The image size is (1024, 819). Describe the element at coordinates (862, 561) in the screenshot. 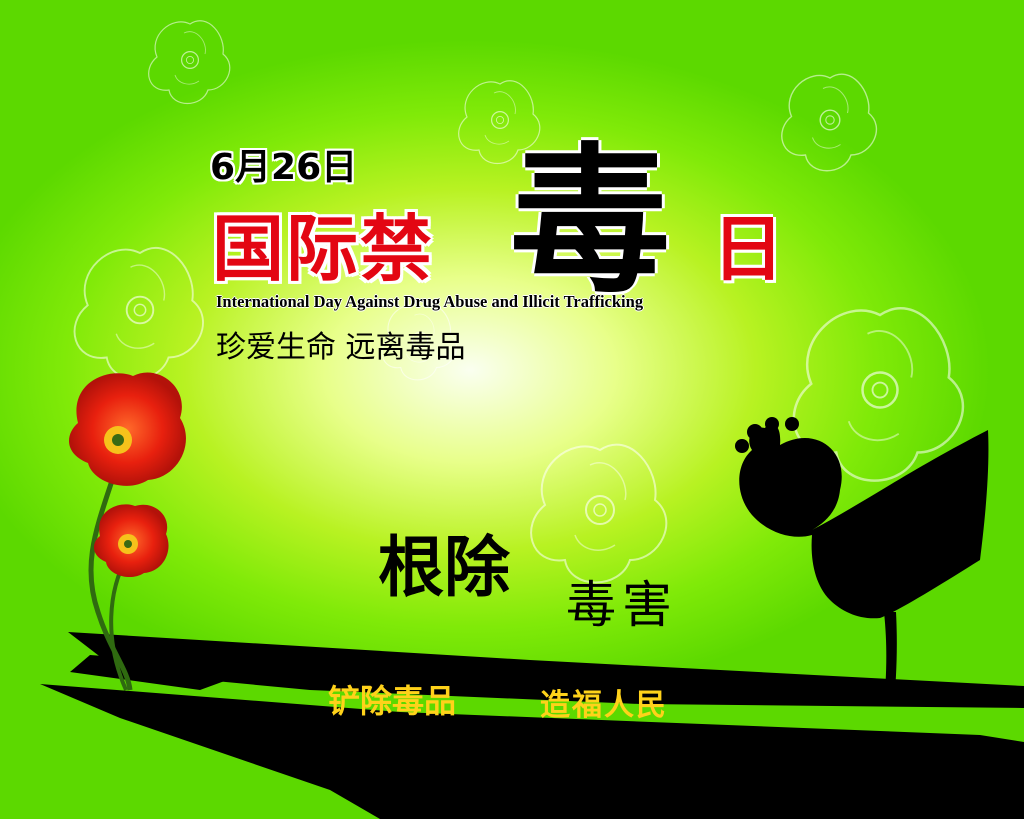

I see `poppy-seed-pod-silhouette-icon` at that location.